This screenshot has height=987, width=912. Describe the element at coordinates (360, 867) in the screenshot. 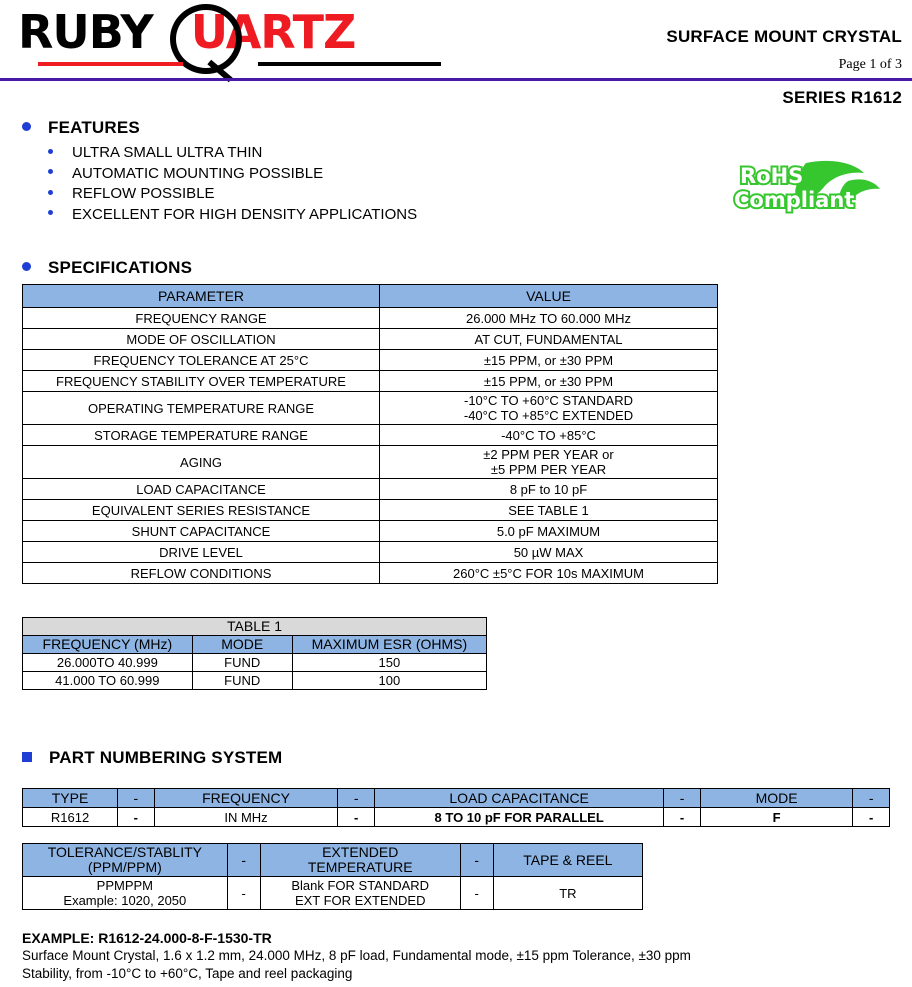

I see `extended-header-line2: TEMPERATURE` at that location.